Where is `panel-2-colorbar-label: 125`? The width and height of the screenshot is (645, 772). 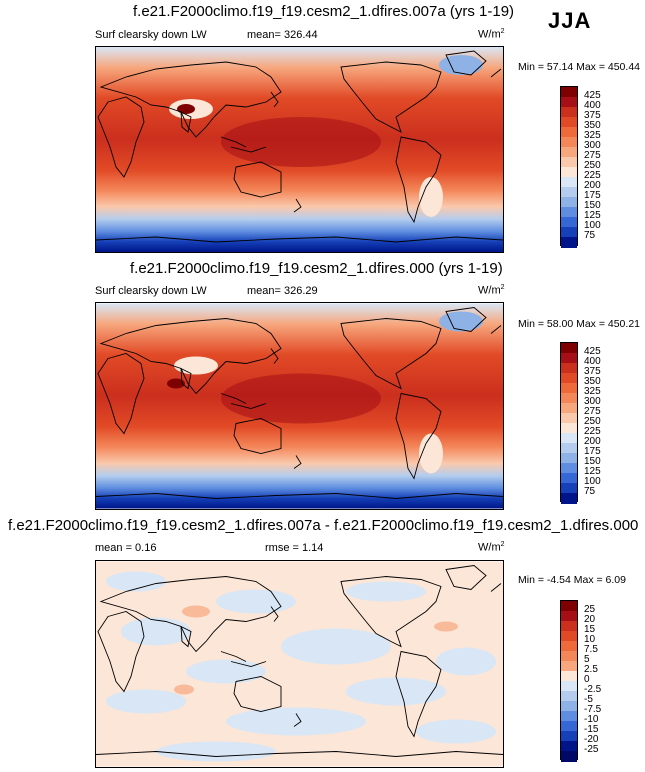
panel-2-colorbar-label: 125 is located at coordinates (592, 471).